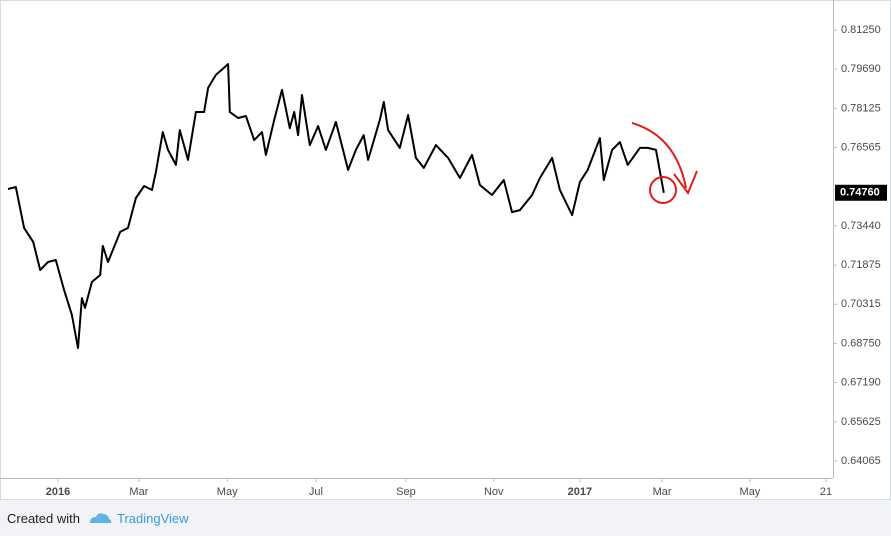  I want to click on annotation, so click(664, 163).